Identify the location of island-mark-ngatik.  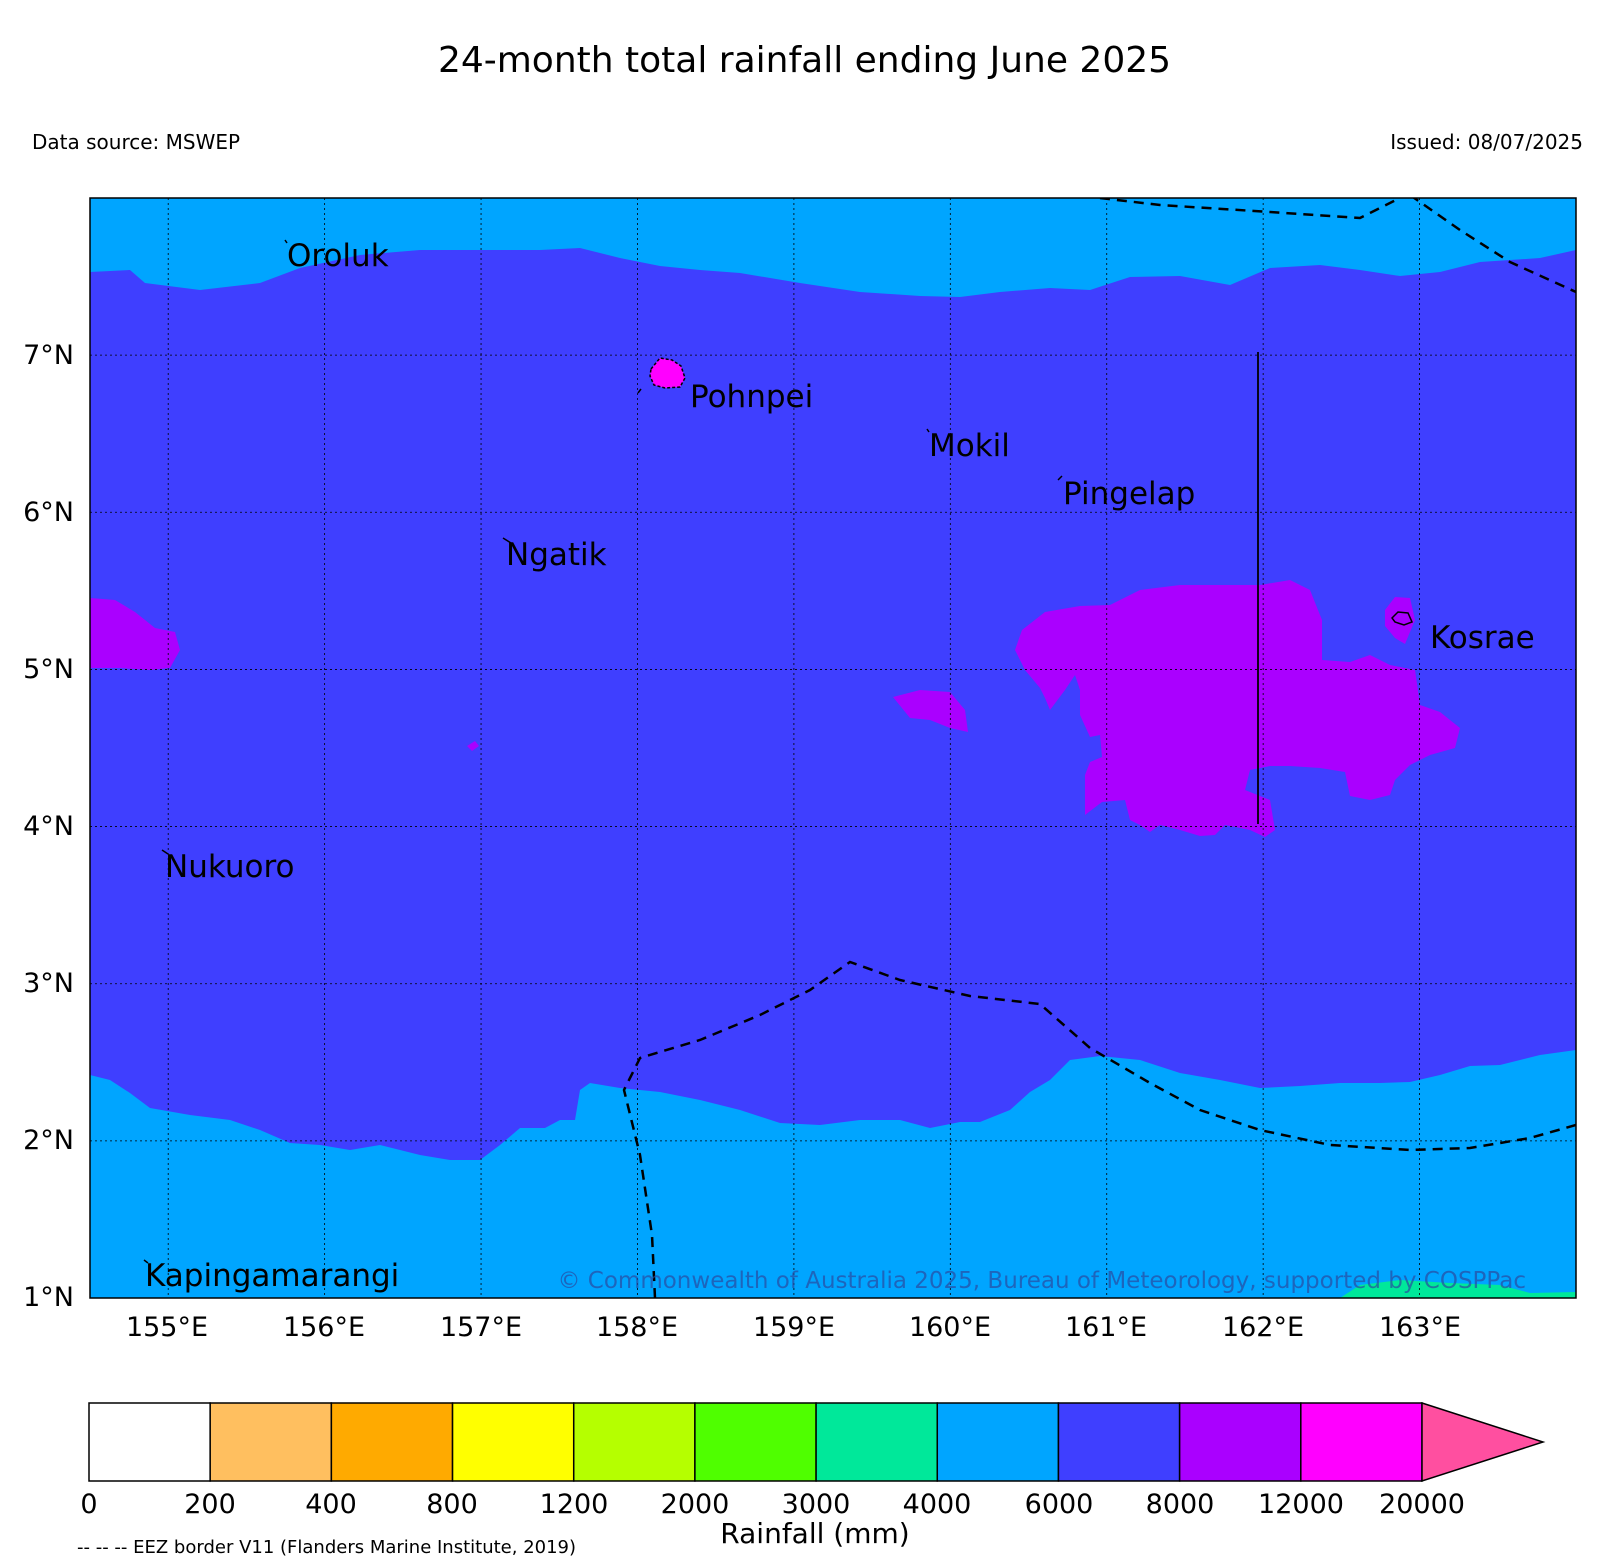
(507, 540).